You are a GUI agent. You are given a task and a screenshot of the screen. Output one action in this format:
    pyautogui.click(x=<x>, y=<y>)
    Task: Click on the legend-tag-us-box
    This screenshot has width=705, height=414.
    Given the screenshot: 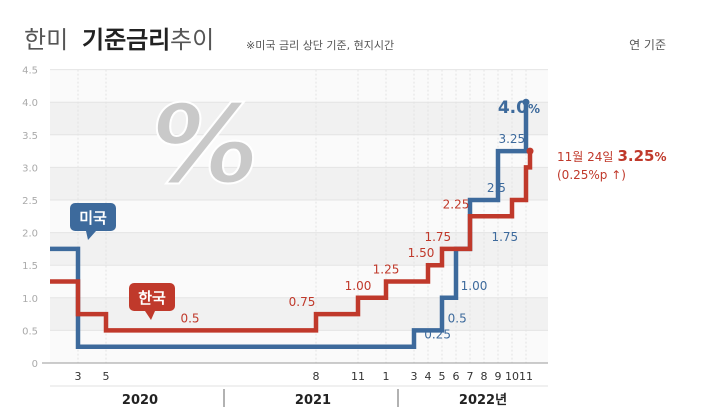 What is the action you would take?
    pyautogui.click(x=93, y=217)
    